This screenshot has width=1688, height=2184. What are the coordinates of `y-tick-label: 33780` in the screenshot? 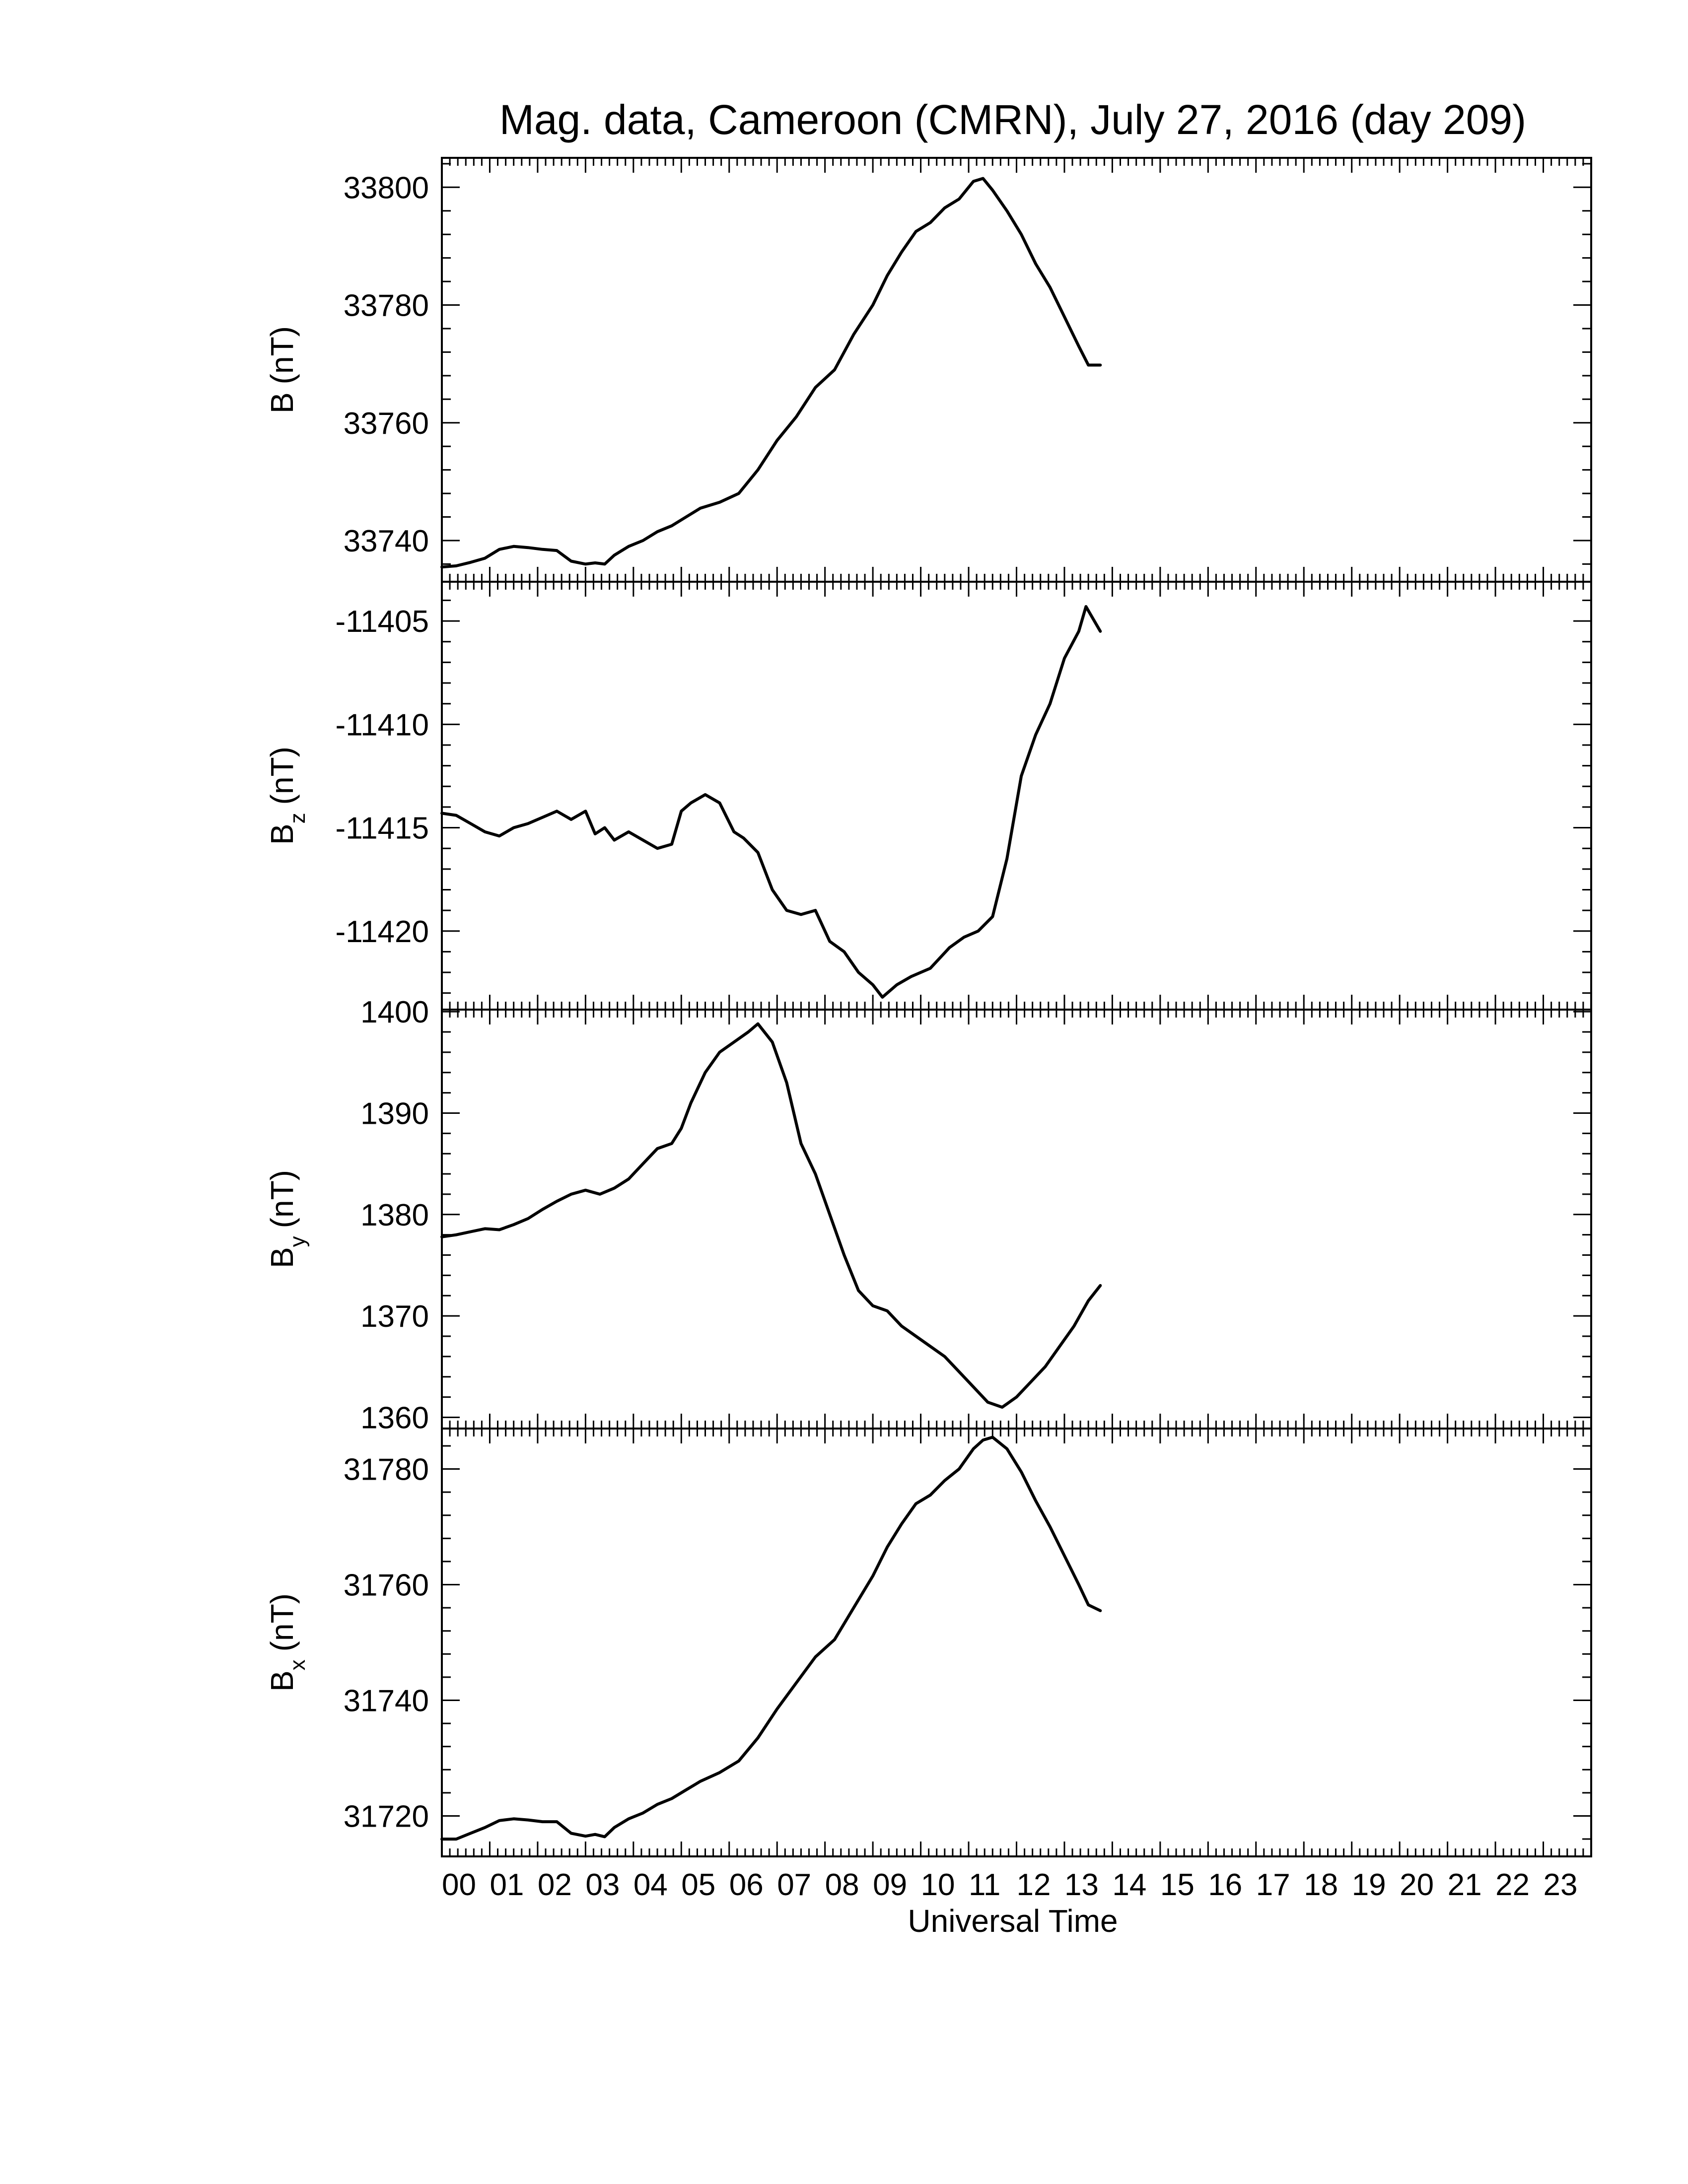 It's located at (386, 306).